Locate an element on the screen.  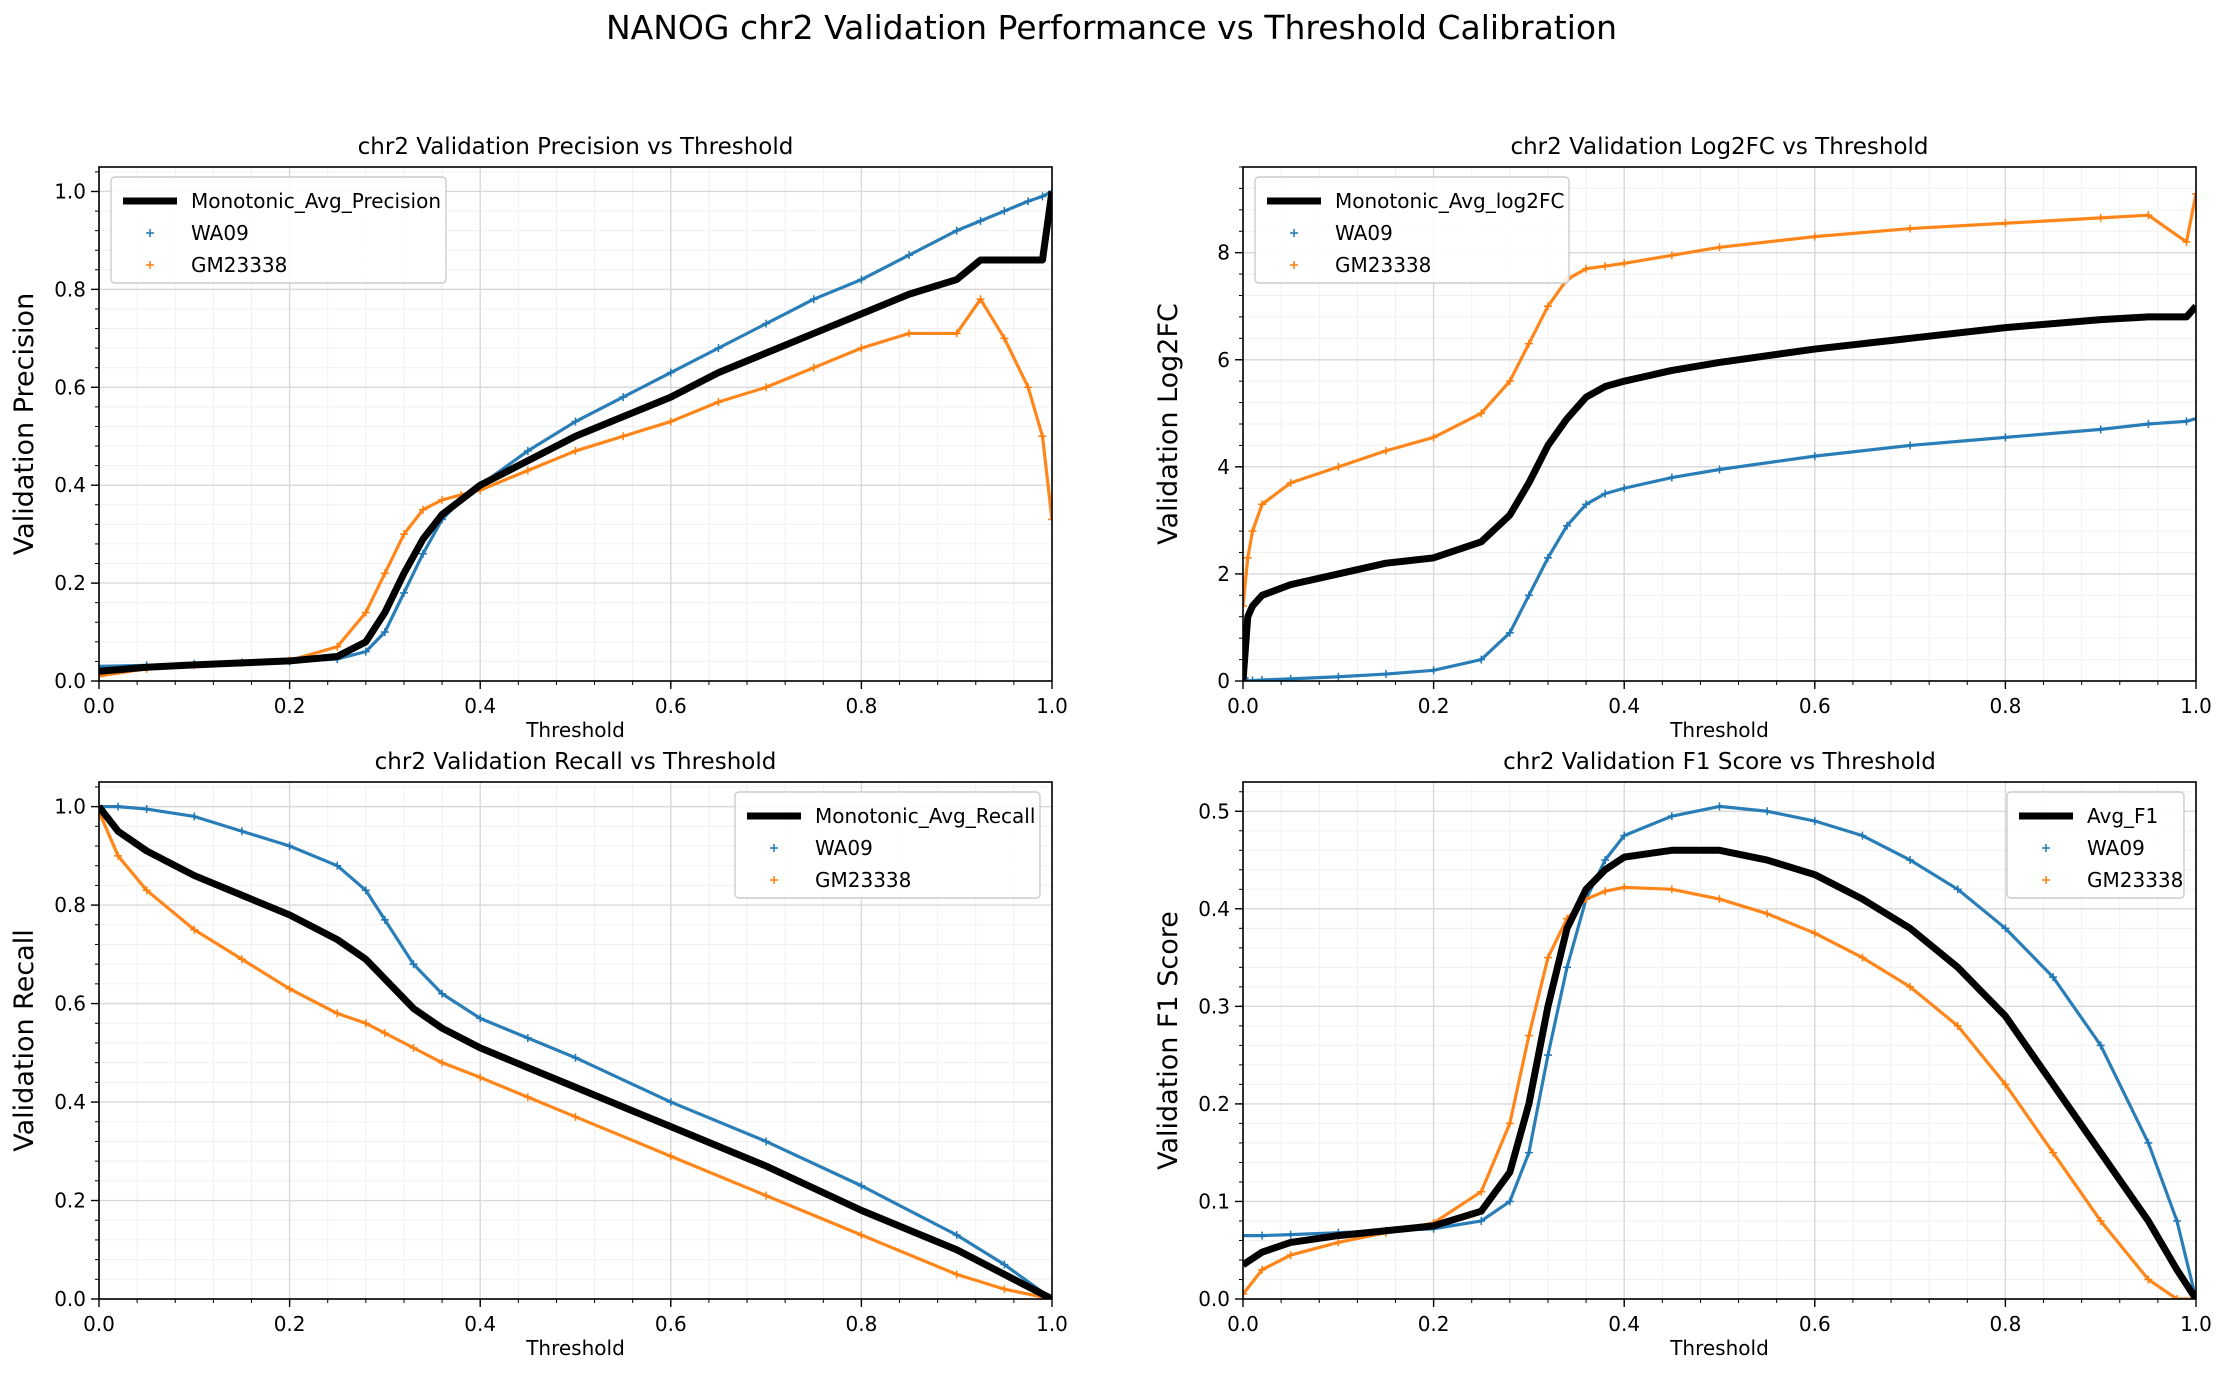
legend-entry: Avg_F1 is located at coordinates (2122, 816).